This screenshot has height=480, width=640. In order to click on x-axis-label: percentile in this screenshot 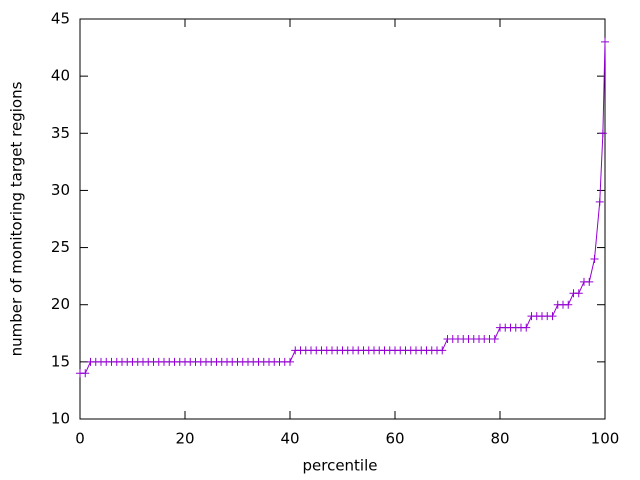, I will do `click(339, 466)`.